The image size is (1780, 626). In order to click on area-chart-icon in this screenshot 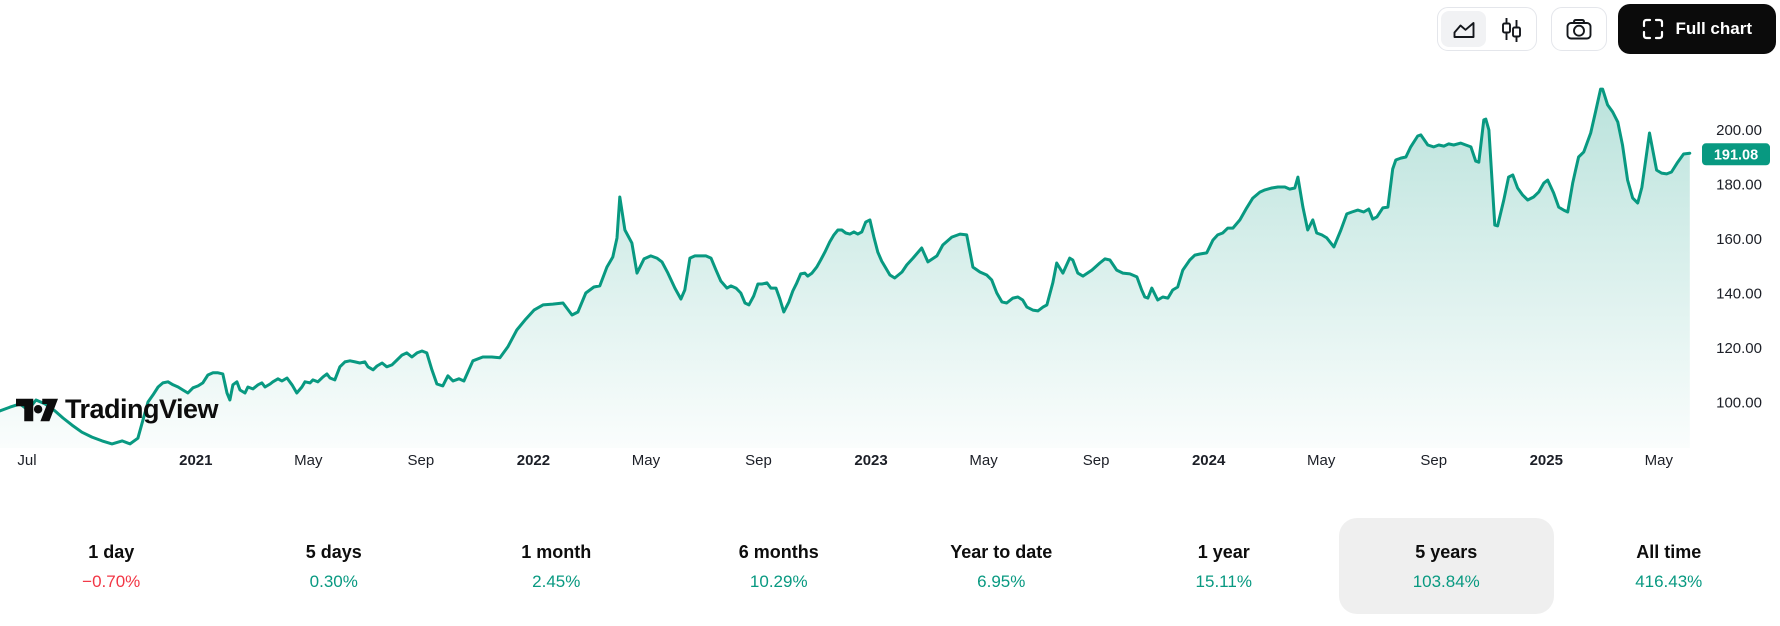, I will do `click(1464, 29)`.